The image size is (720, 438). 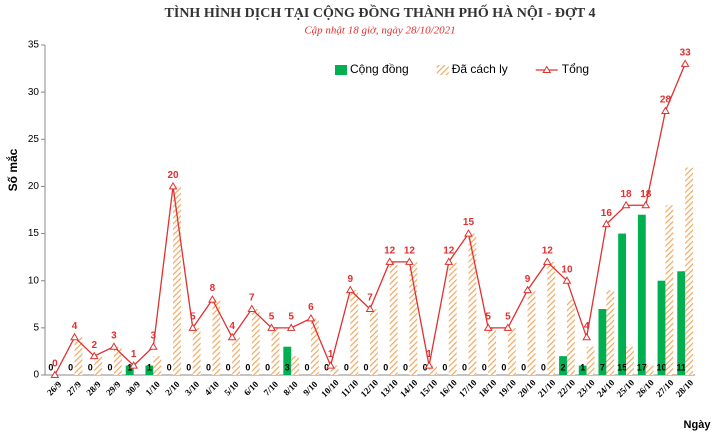 What do you see at coordinates (468, 388) in the screenshot?
I see `x-tick-label: 17/10` at bounding box center [468, 388].